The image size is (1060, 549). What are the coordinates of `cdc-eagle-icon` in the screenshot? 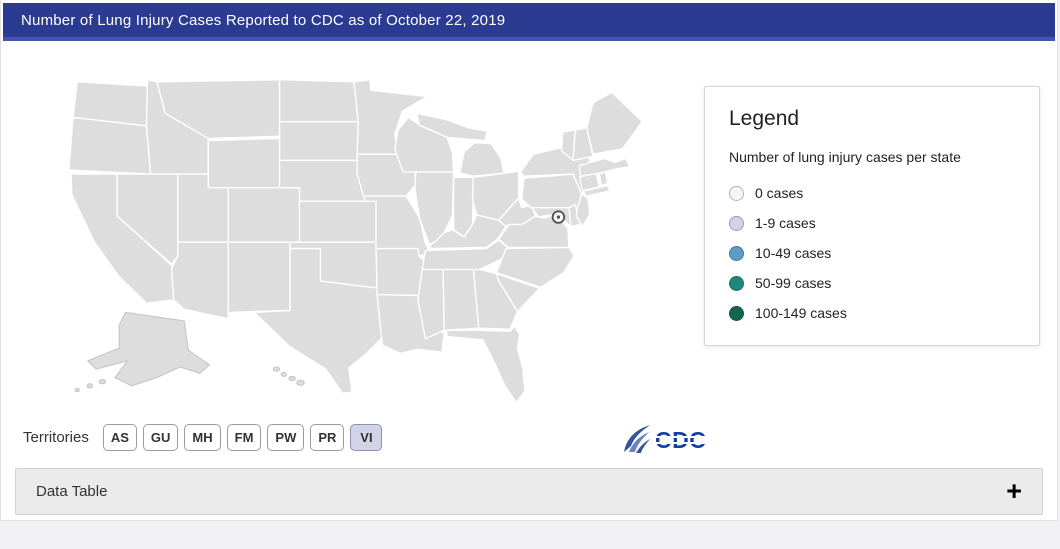 It's located at (637, 439).